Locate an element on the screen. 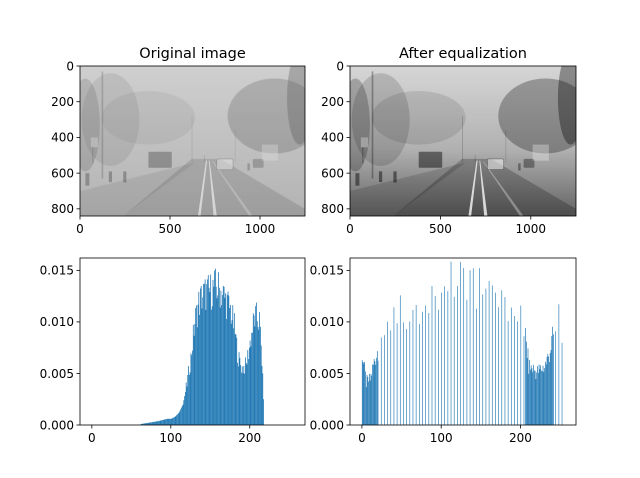  histogram-original-bars is located at coordinates (202, 346).